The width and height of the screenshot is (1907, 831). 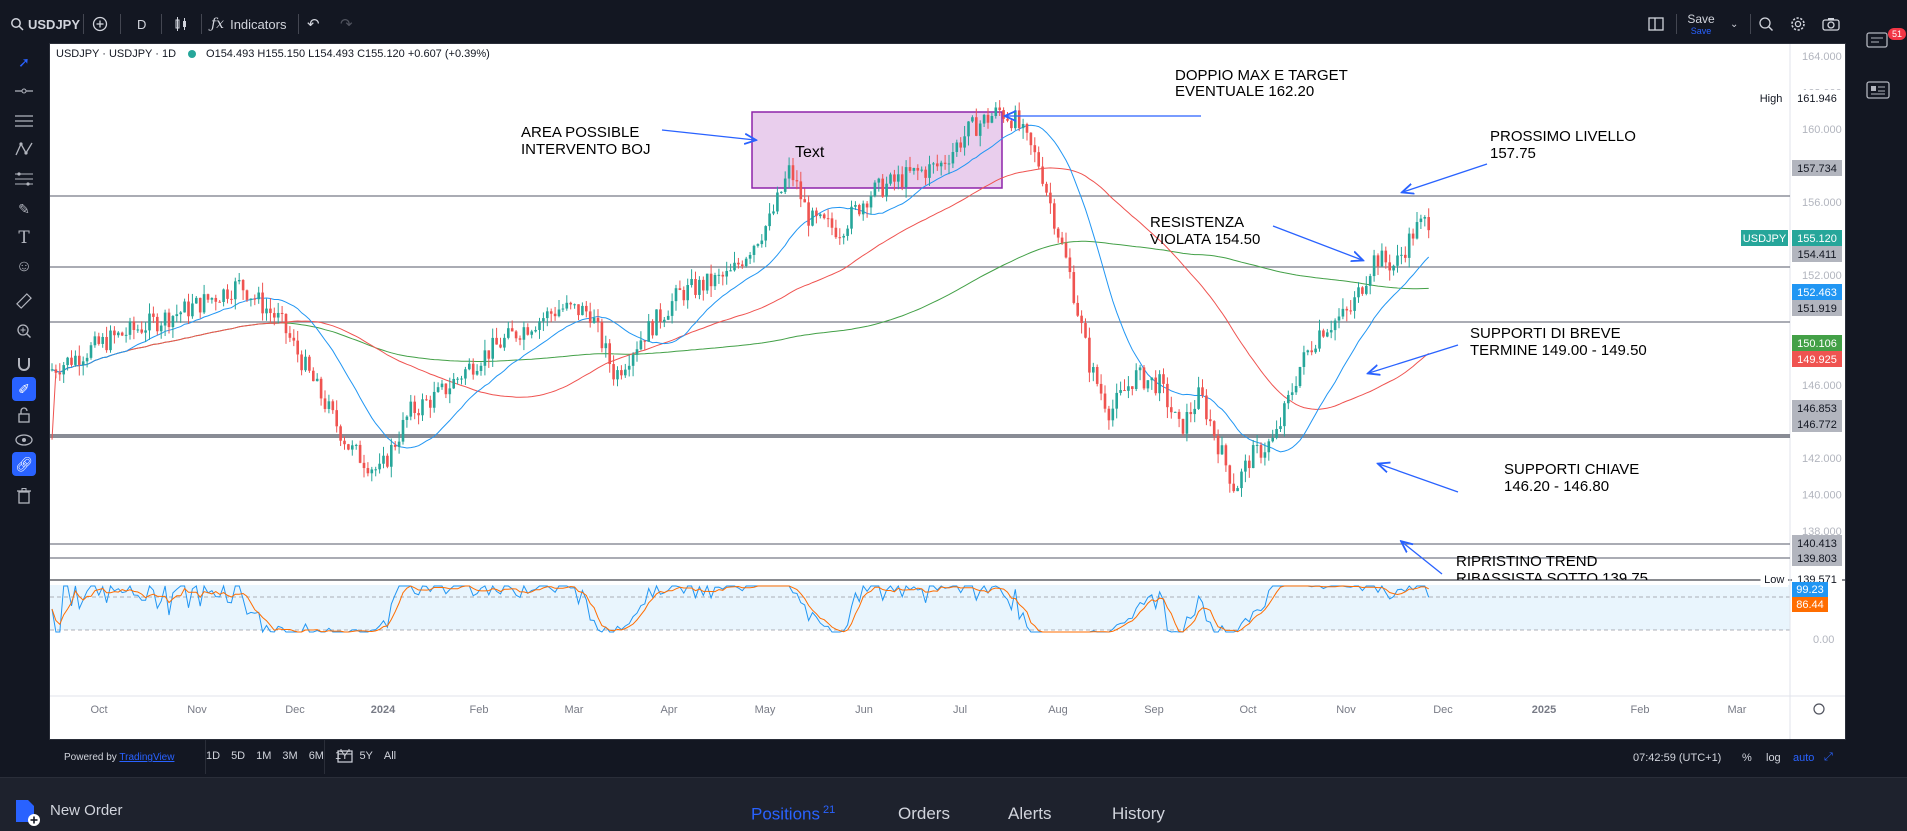 What do you see at coordinates (68, 812) in the screenshot?
I see `new-order-button: New Order` at bounding box center [68, 812].